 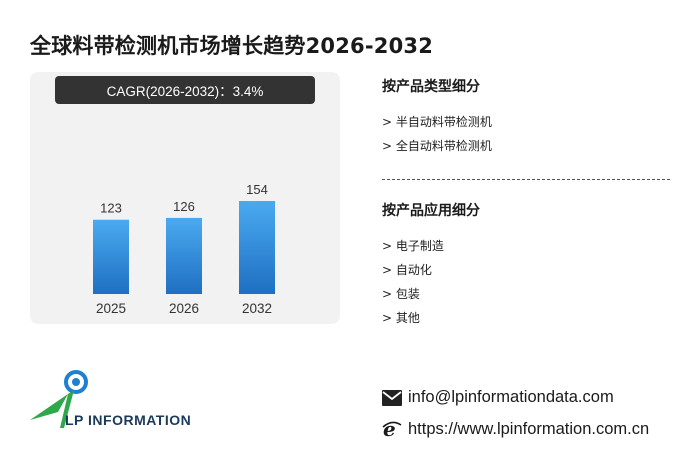 What do you see at coordinates (407, 270) in the screenshot?
I see `application-segment-item-1: > 自动化` at bounding box center [407, 270].